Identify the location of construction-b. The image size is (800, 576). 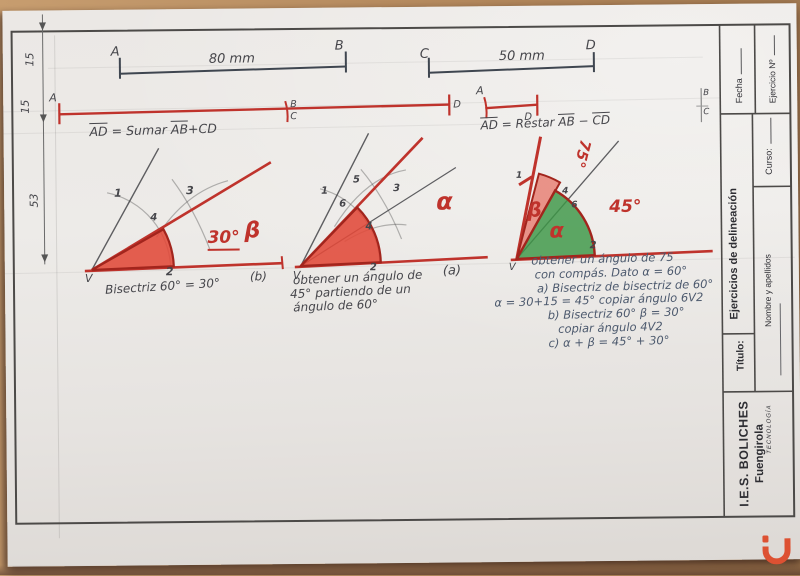
(183, 209).